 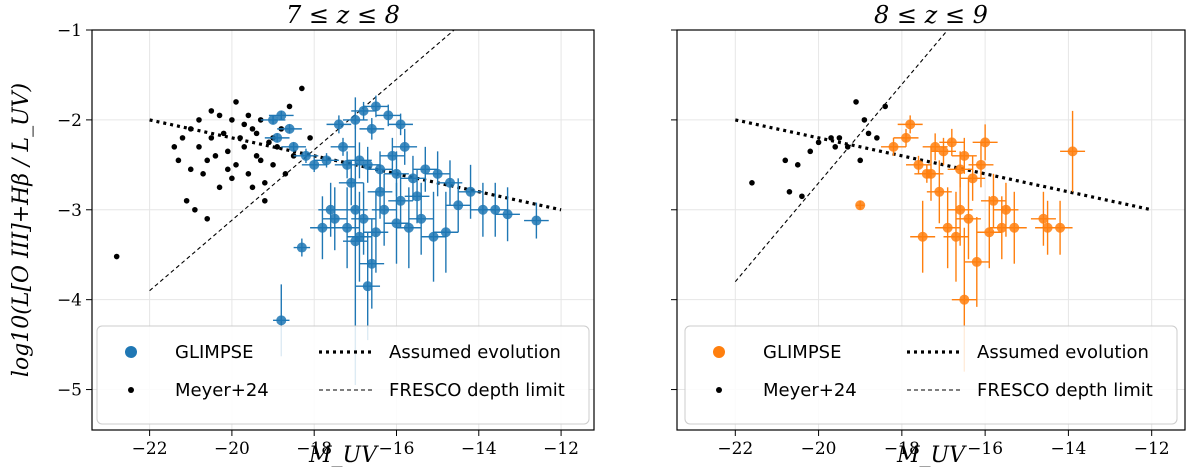 What do you see at coordinates (21, 230) in the screenshot?
I see `y-axis-label: log10(L[O III]+Hβ / L_UV)` at bounding box center [21, 230].